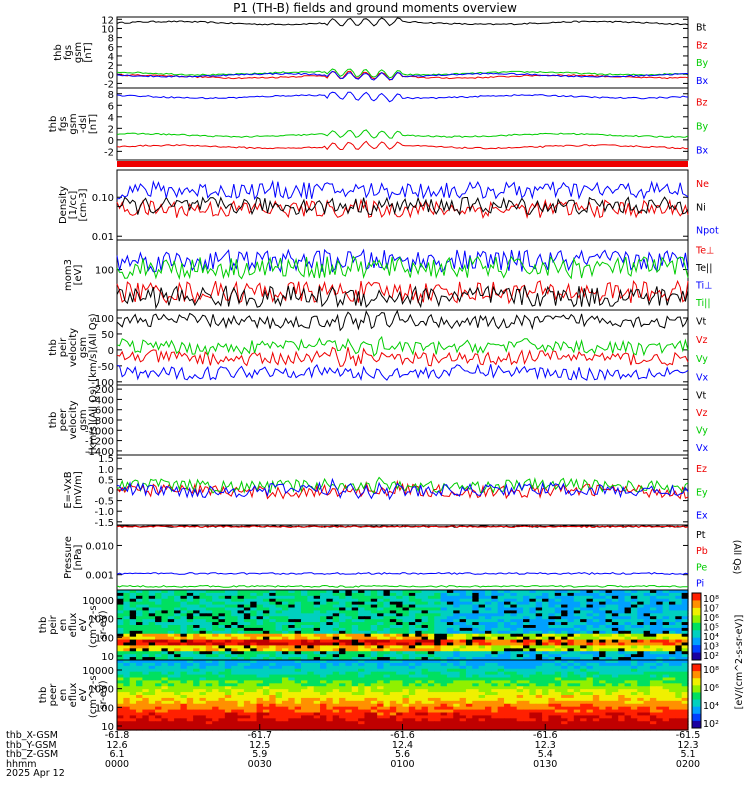  What do you see at coordinates (702, 150) in the screenshot?
I see `legend-Bx: Bx` at bounding box center [702, 150].